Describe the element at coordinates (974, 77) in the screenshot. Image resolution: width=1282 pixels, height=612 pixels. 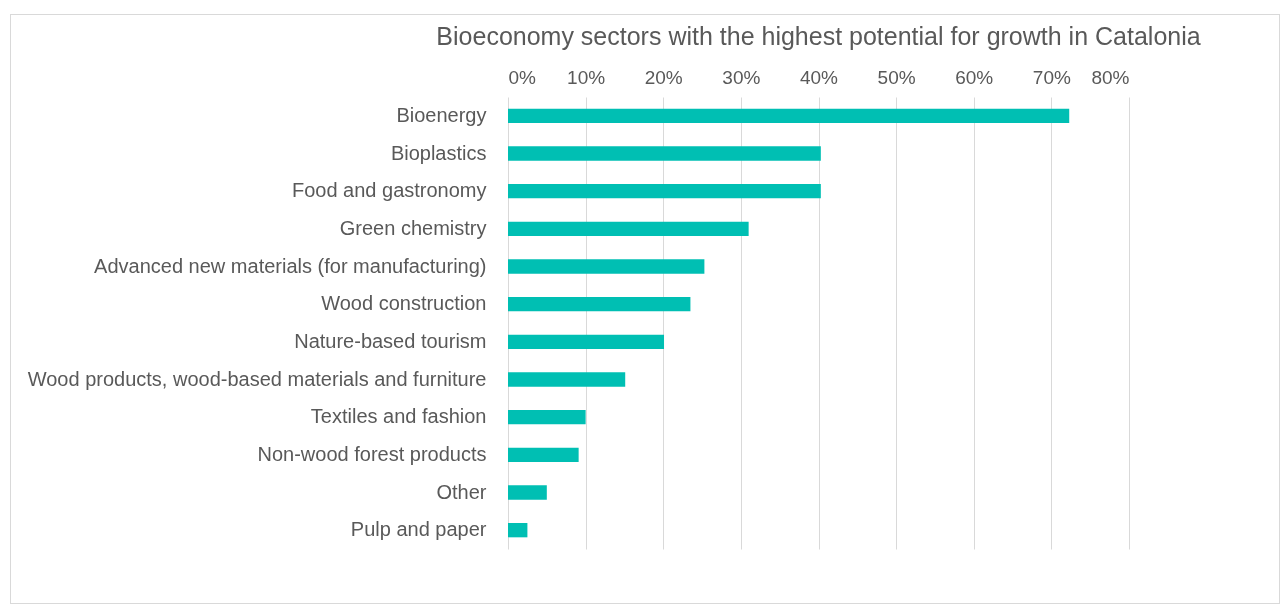
I see `x-tick-label: 60%` at that location.